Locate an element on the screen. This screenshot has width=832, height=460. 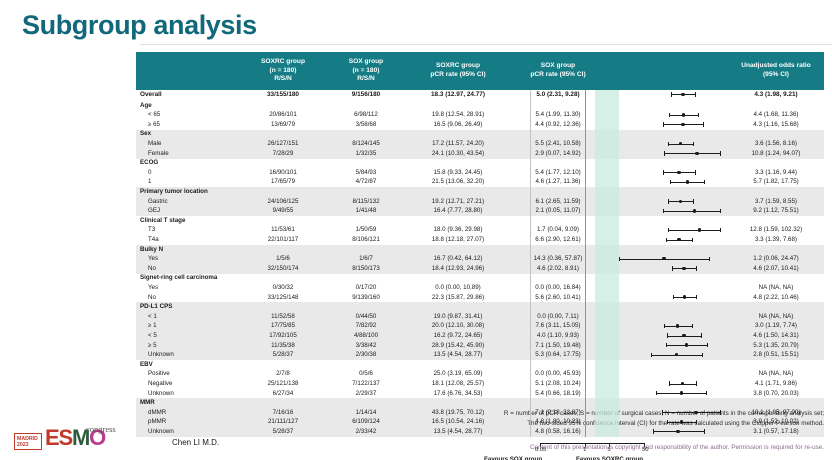
group-name: Clinical T stage is located at coordinates (163, 220).